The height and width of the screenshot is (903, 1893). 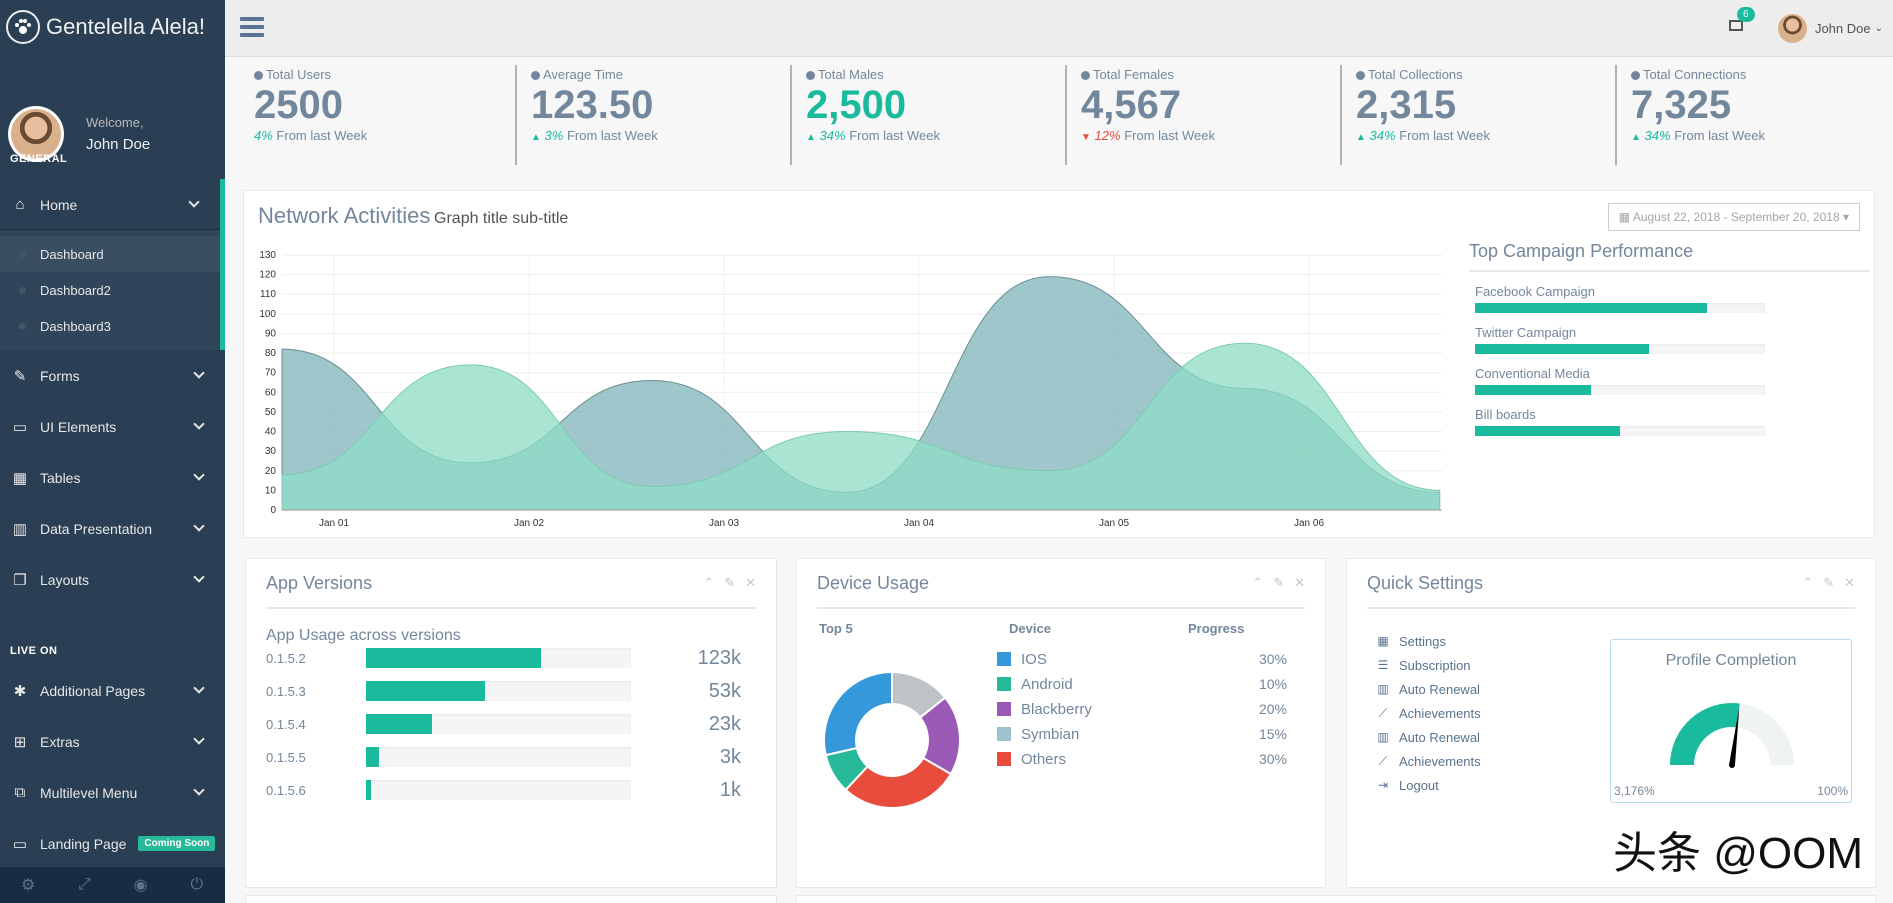 What do you see at coordinates (1620, 421) in the screenshot?
I see `campaign-item: Bill boards` at bounding box center [1620, 421].